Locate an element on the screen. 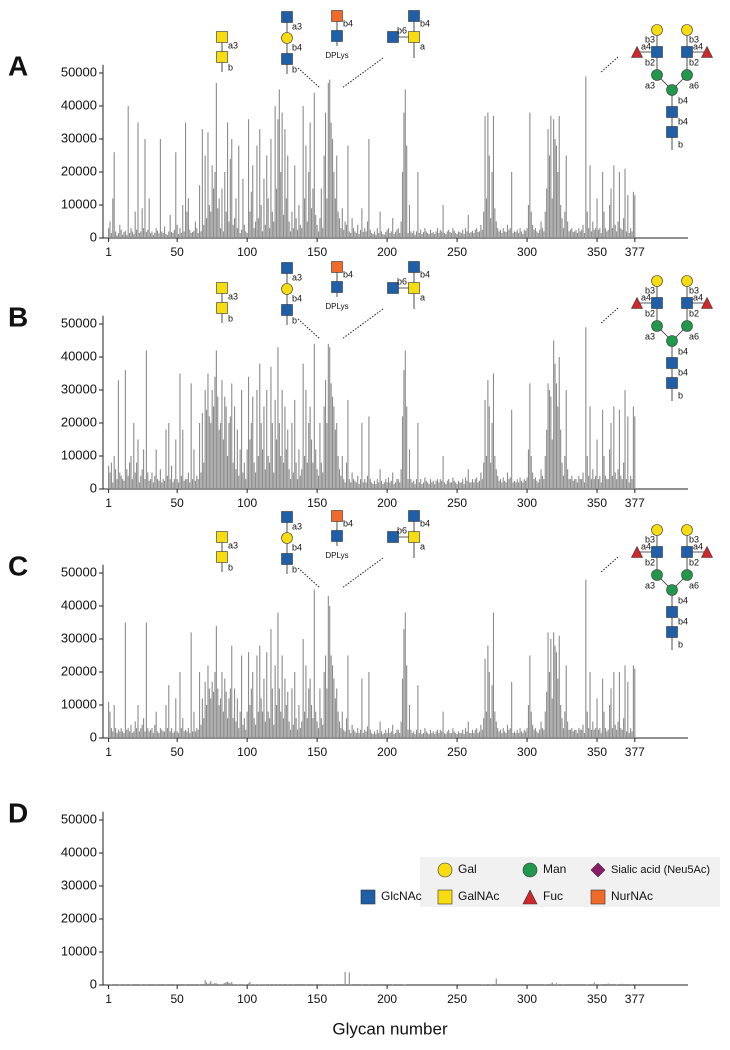 The image size is (730, 1050). y-tick-label: 30000 is located at coordinates (79, 637).